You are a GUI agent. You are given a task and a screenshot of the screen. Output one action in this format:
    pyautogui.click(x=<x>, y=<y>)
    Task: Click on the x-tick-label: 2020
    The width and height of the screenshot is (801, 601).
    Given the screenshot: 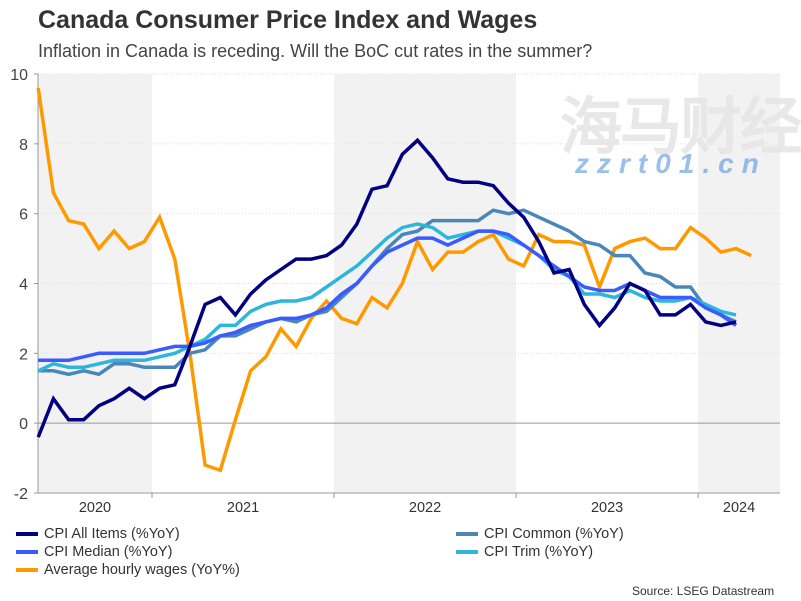 What is the action you would take?
    pyautogui.click(x=95, y=508)
    